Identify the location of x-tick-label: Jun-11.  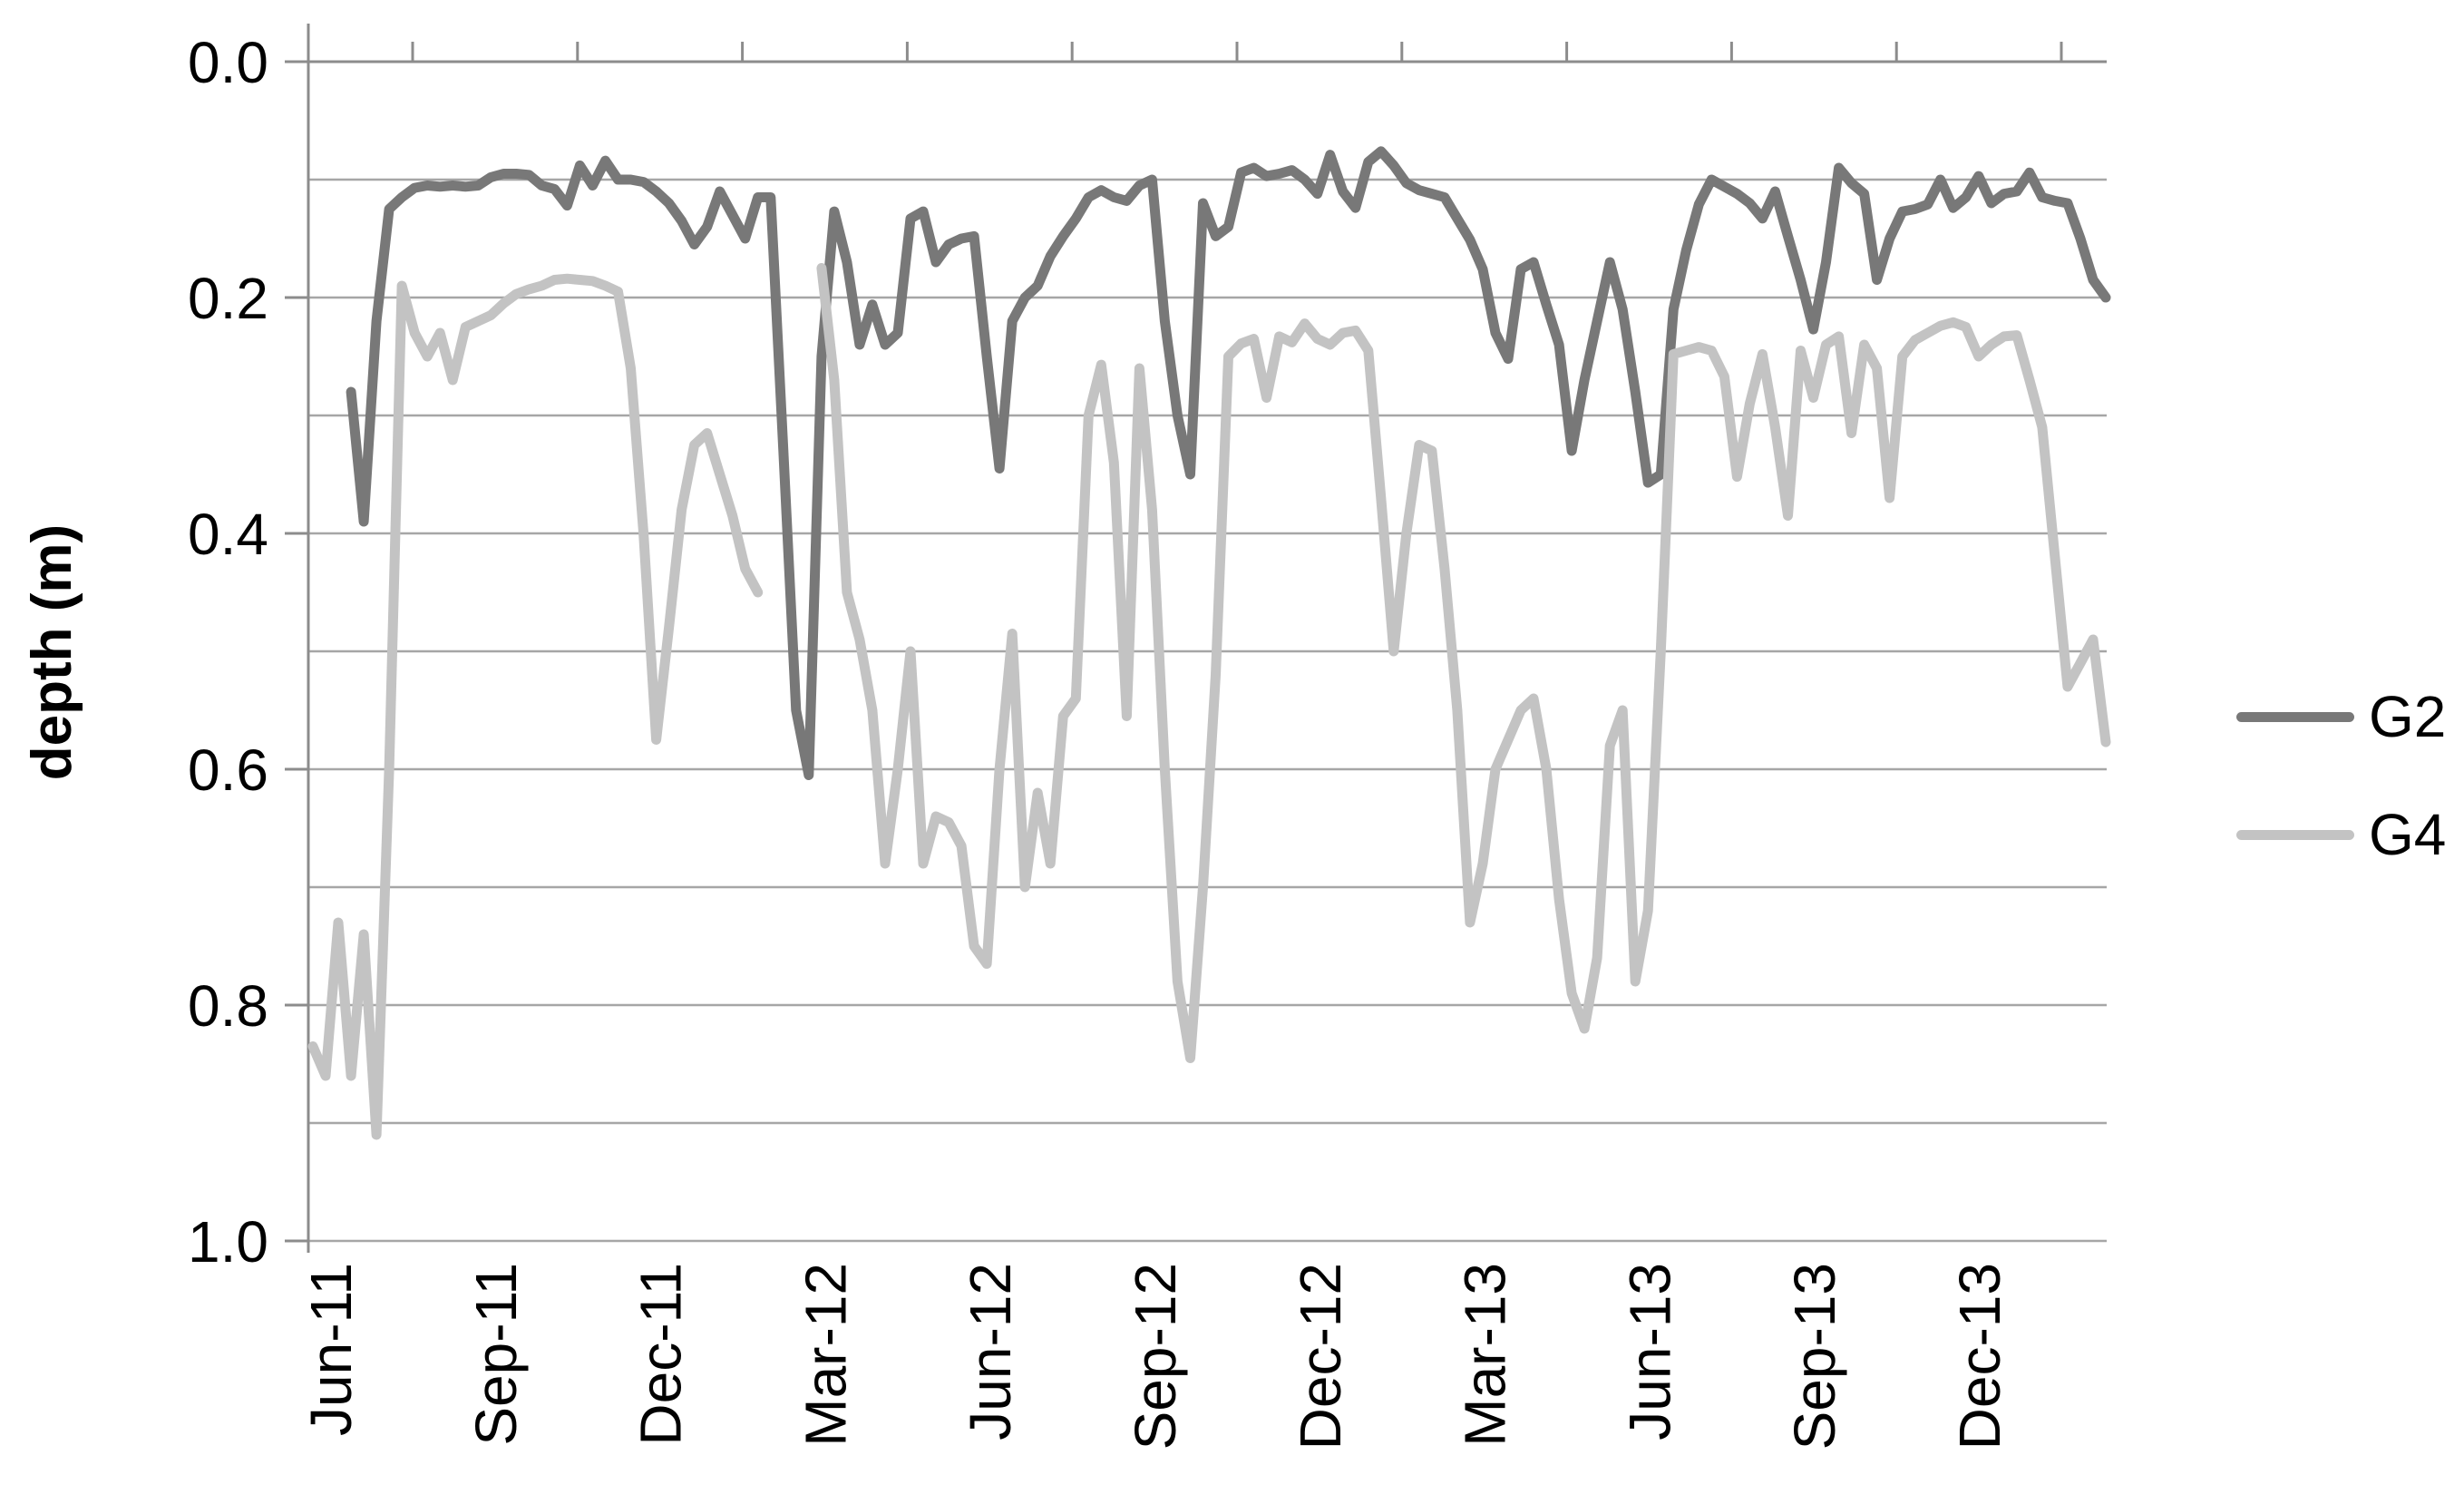
(331, 1349).